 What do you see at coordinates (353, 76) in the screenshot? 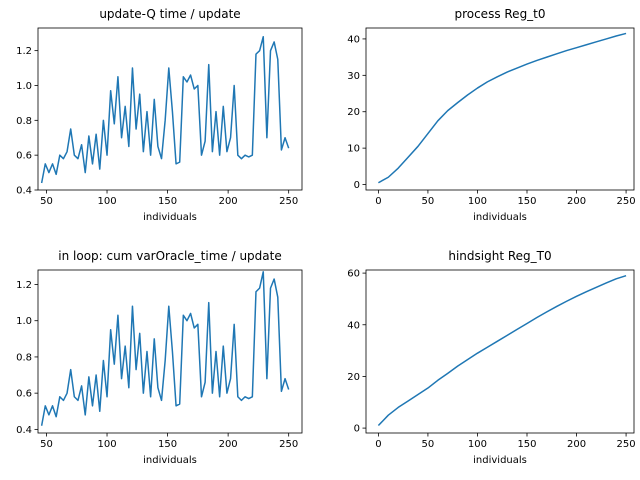
I see `y-tick-label: 30` at bounding box center [353, 76].